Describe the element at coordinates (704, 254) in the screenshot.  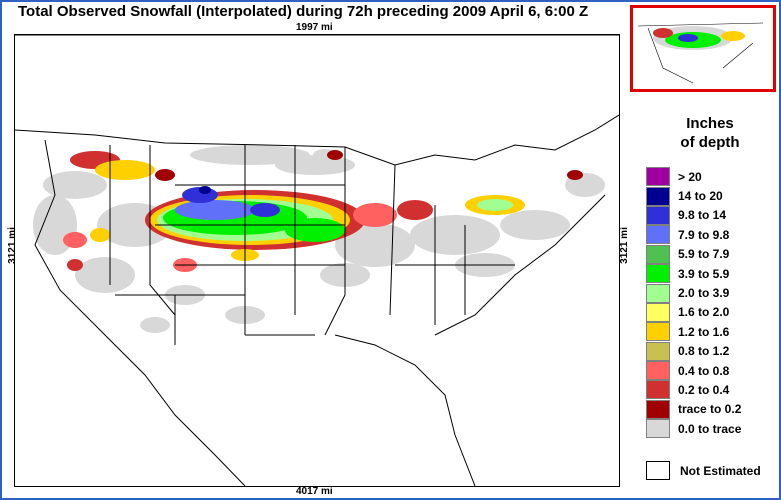
I see `legend-label: 5.9 to 7.9` at that location.